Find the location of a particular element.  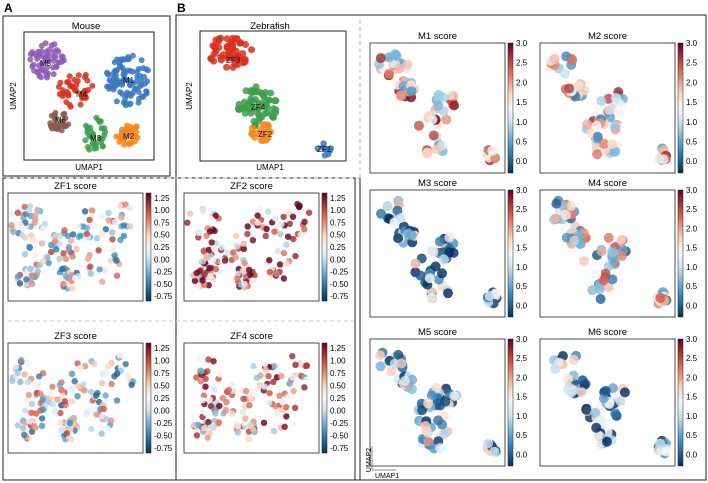

score-panel-8: M5 score 3.0 2.5 2.0 1.5 1.0 0.5 0.0 is located at coordinates (448, 397).